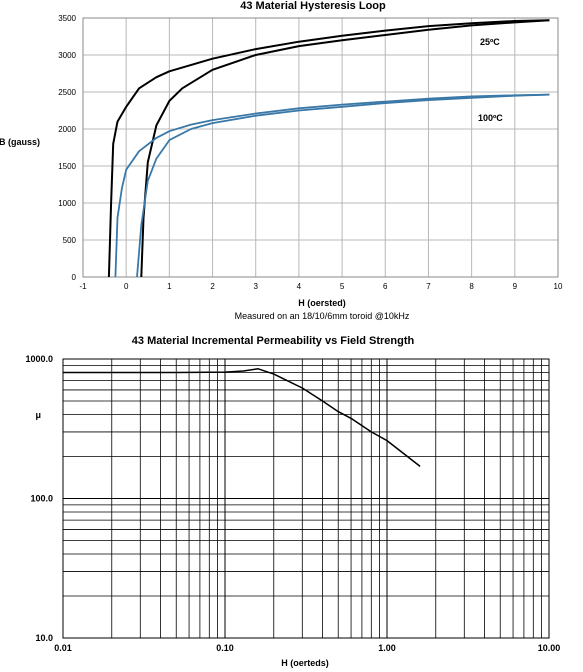 Image resolution: width=583 pixels, height=672 pixels. What do you see at coordinates (70, 240) in the screenshot?
I see `hysteresis-y-tick-label: 500` at bounding box center [70, 240].